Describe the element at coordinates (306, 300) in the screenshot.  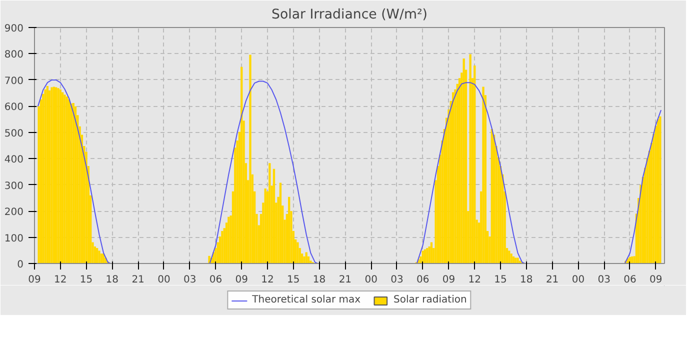
I see `legend-label: Theoretical solar max` at that location.